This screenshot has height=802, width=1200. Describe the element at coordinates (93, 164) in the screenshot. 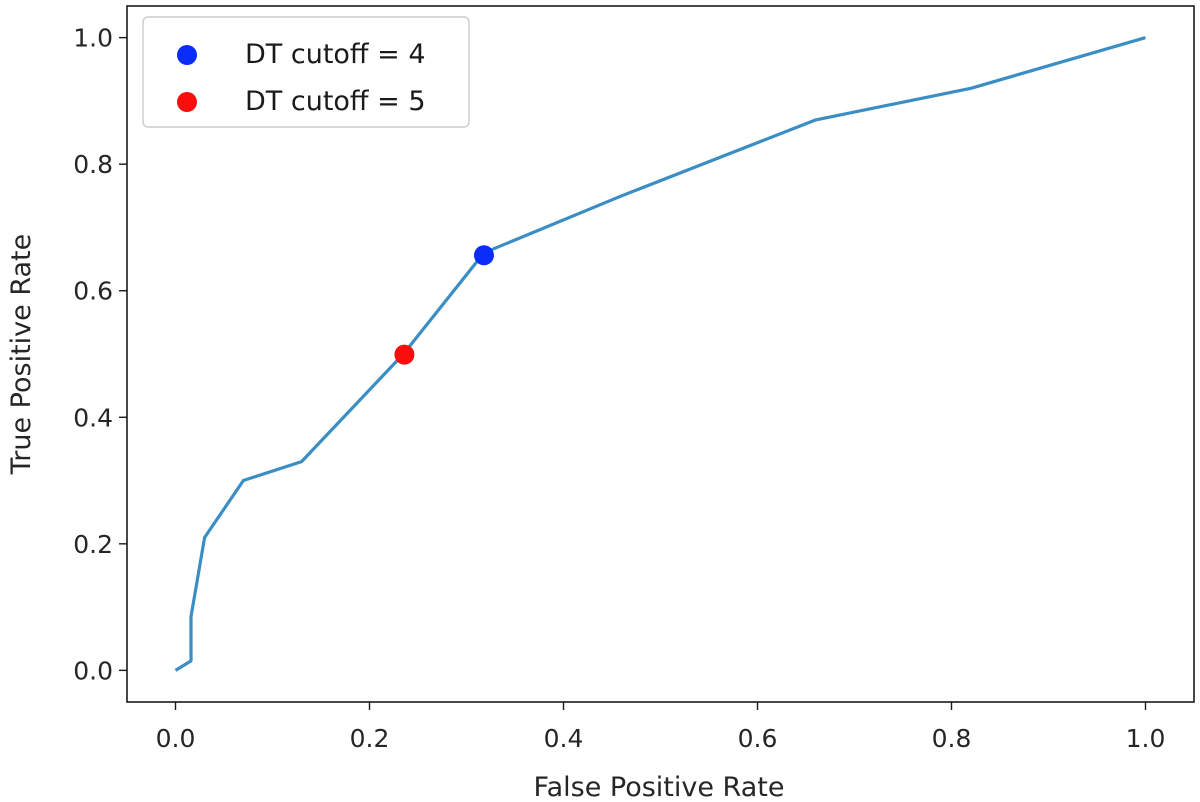

I see `y-tick-label: 0.8` at that location.